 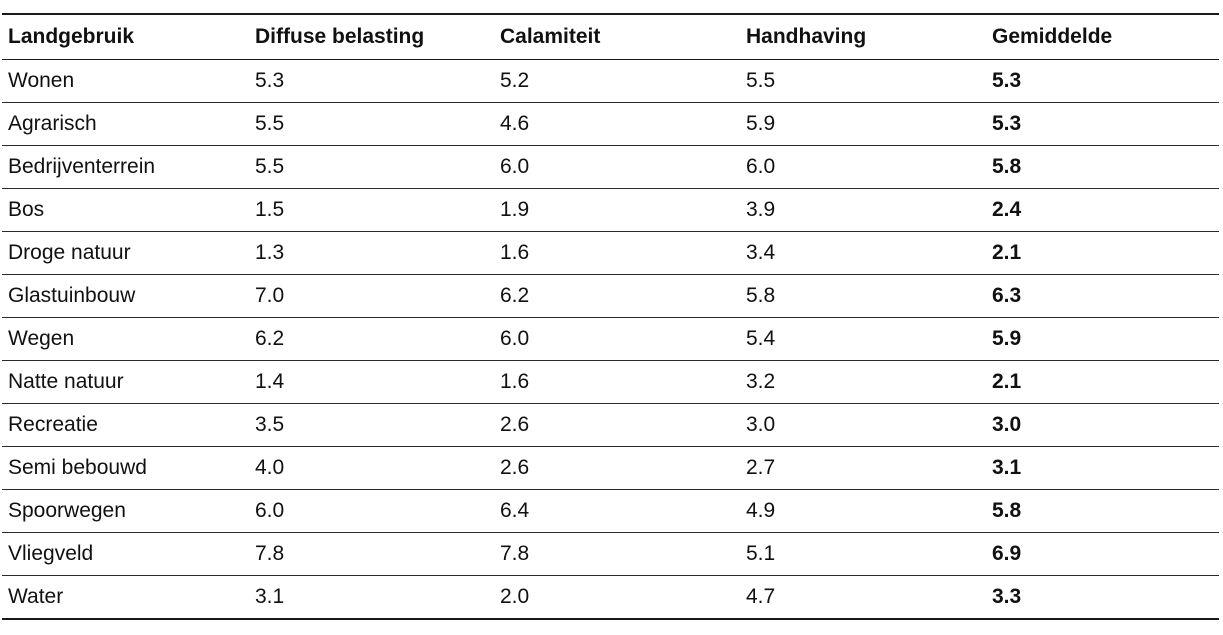 I want to click on handhaving-cell: 5.4, so click(x=863, y=339).